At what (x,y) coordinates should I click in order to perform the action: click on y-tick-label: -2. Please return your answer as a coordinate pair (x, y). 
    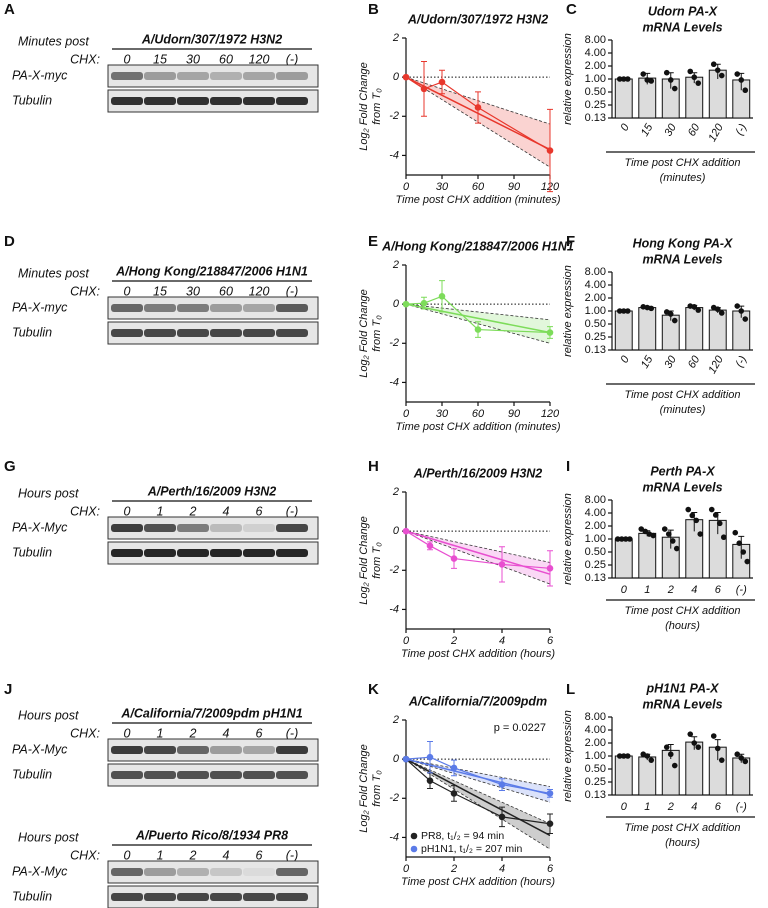
    Looking at the image, I should click on (394, 116).